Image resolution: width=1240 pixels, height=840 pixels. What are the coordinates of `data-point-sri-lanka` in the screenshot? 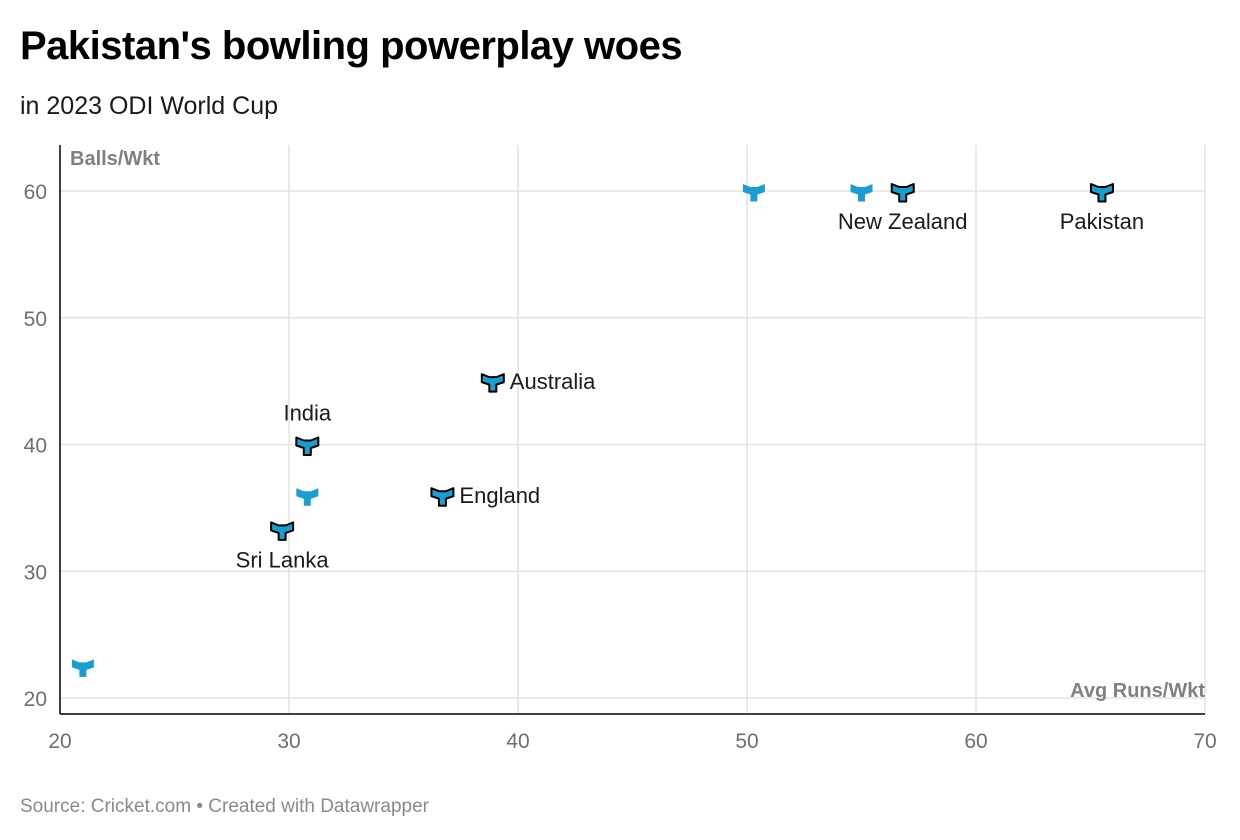 It's located at (282, 531).